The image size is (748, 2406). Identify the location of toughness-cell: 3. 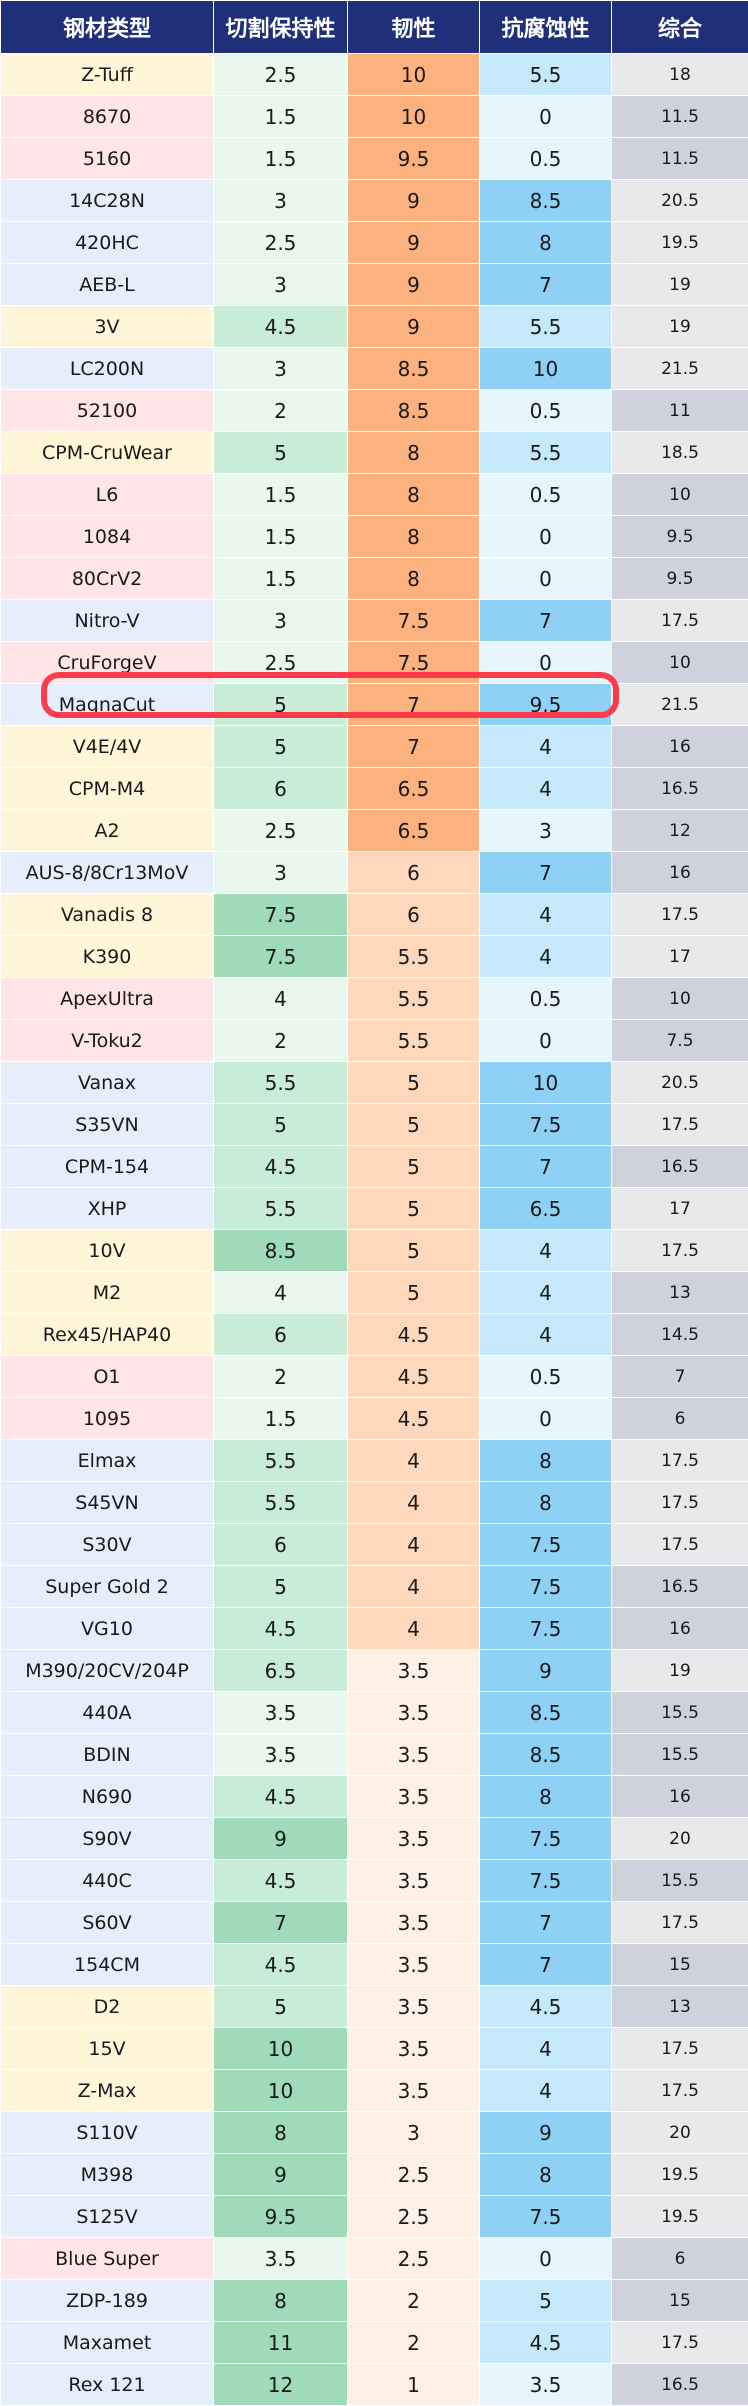
(414, 2133).